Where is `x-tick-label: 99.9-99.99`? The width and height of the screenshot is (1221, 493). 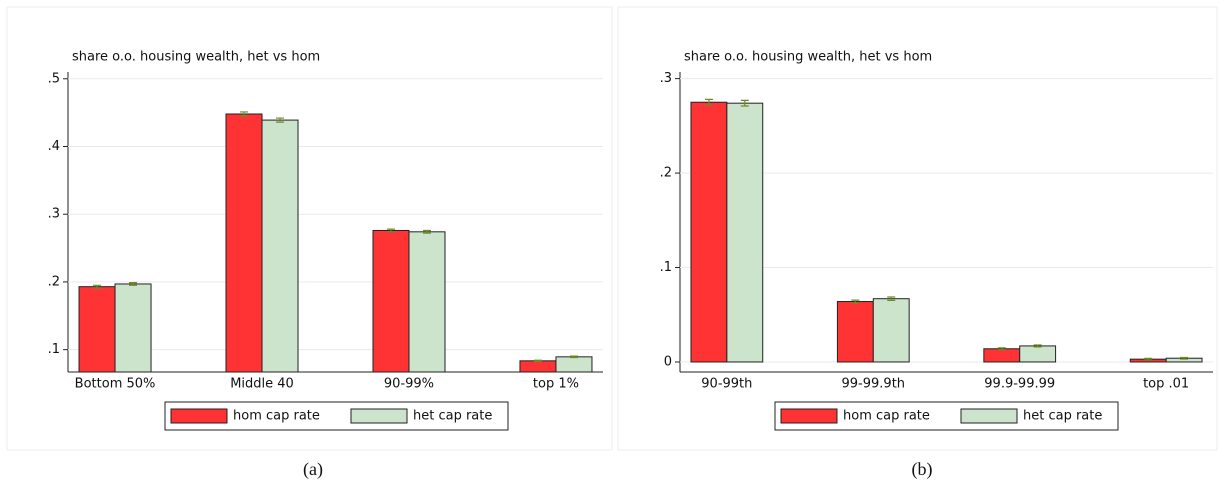 x-tick-label: 99.9-99.99 is located at coordinates (1019, 384).